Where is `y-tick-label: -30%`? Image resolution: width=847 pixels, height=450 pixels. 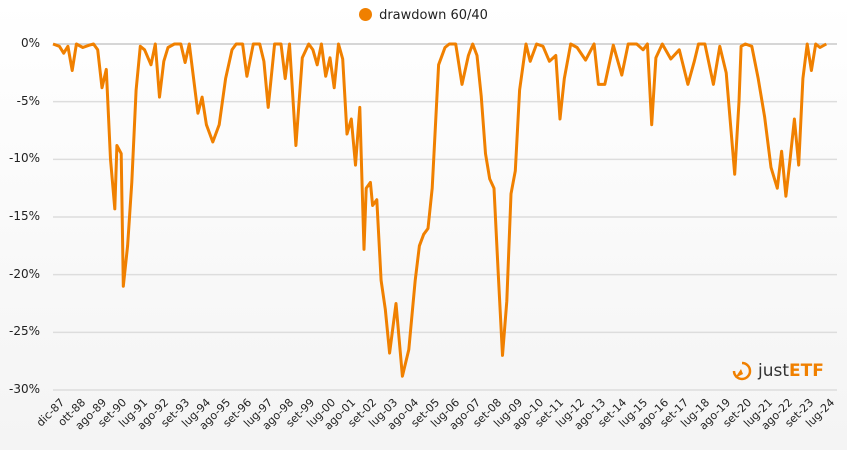 y-tick-label: -30% is located at coordinates (24, 389).